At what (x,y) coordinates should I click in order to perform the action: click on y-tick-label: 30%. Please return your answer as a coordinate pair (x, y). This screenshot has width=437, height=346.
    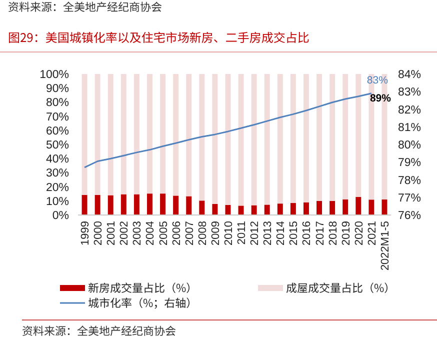
    Looking at the image, I should click on (57, 174).